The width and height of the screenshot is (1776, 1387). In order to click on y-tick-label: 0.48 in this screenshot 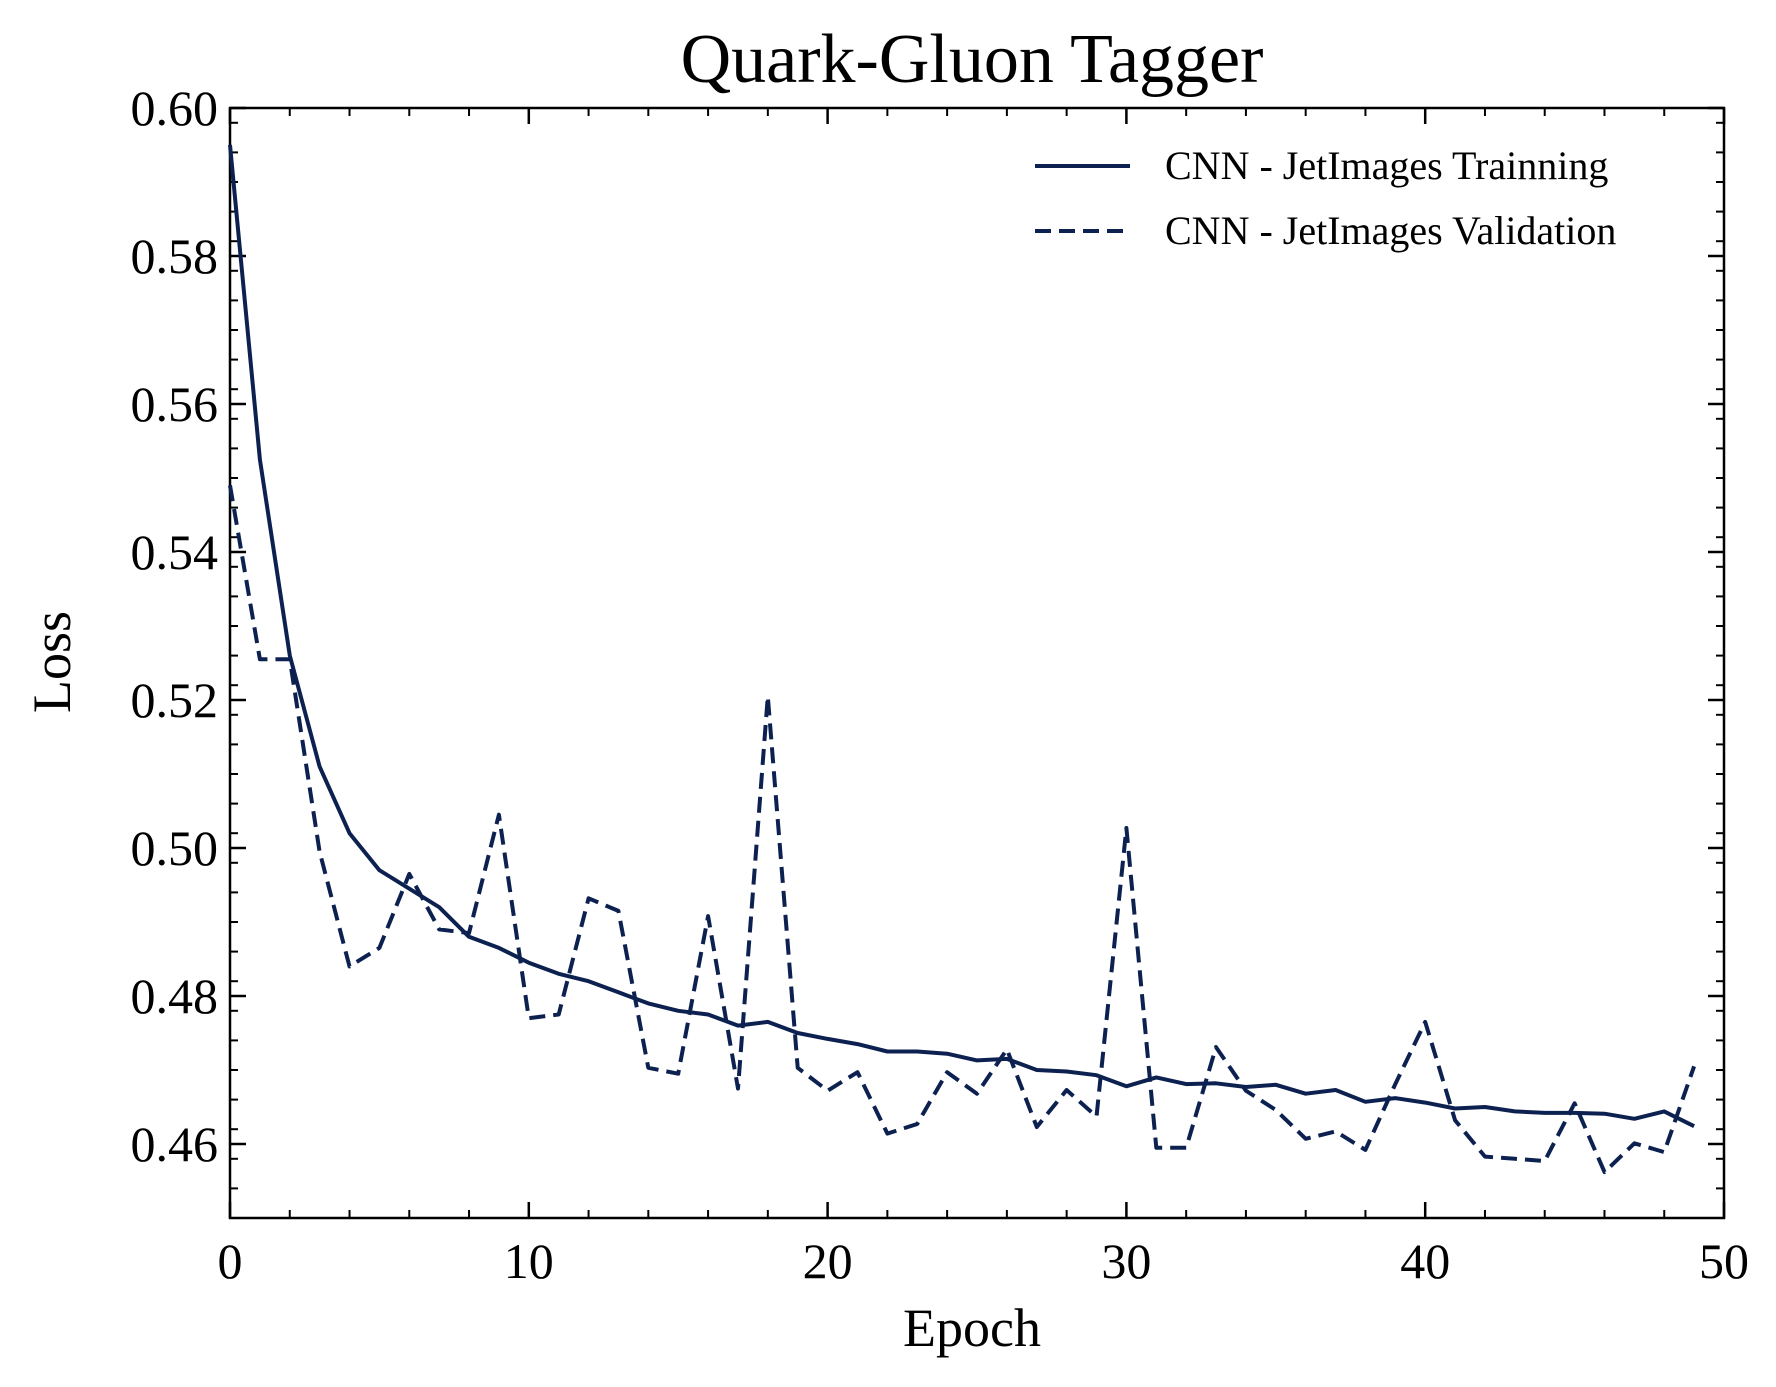, I will do `click(175, 996)`.